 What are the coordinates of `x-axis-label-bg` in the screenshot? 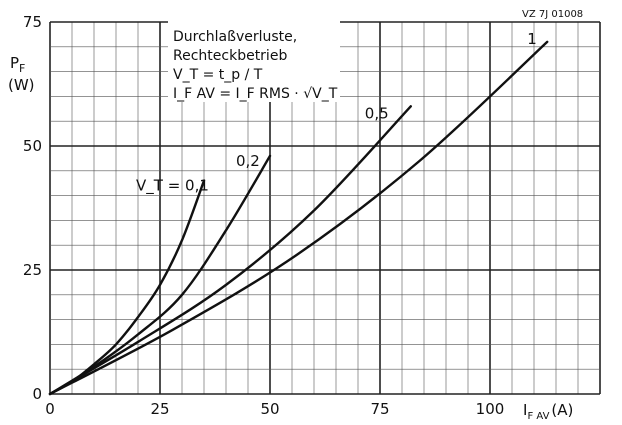 It's located at (570, 410).